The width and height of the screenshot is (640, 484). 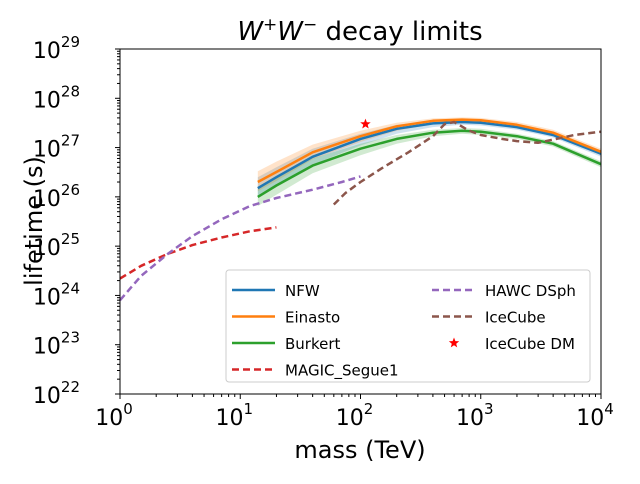 What do you see at coordinates (530, 291) in the screenshot?
I see `legend-label: HAWC DSph` at bounding box center [530, 291].